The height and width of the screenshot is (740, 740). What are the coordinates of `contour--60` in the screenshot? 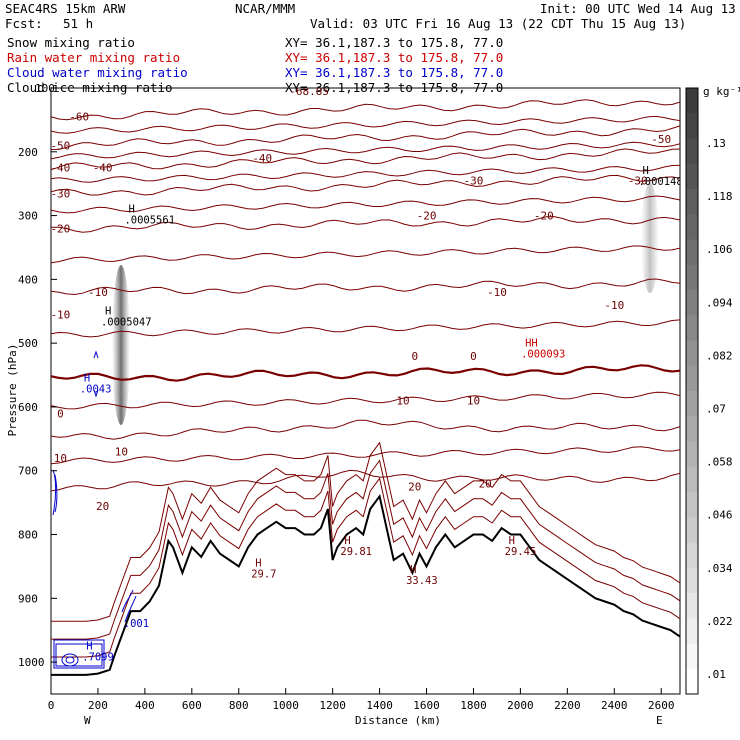 It's located at (365, 110).